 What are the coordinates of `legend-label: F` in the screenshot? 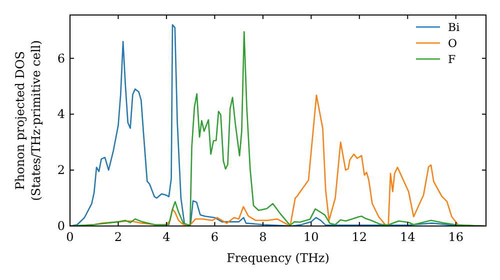 It's located at (452, 59).